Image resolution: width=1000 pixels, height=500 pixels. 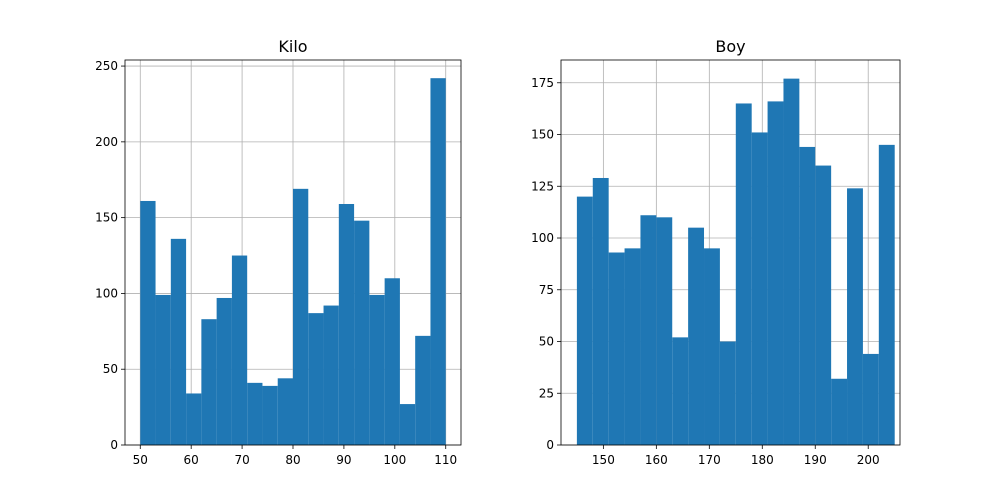 What do you see at coordinates (546, 393) in the screenshot?
I see `y-tick-label: 25` at bounding box center [546, 393].